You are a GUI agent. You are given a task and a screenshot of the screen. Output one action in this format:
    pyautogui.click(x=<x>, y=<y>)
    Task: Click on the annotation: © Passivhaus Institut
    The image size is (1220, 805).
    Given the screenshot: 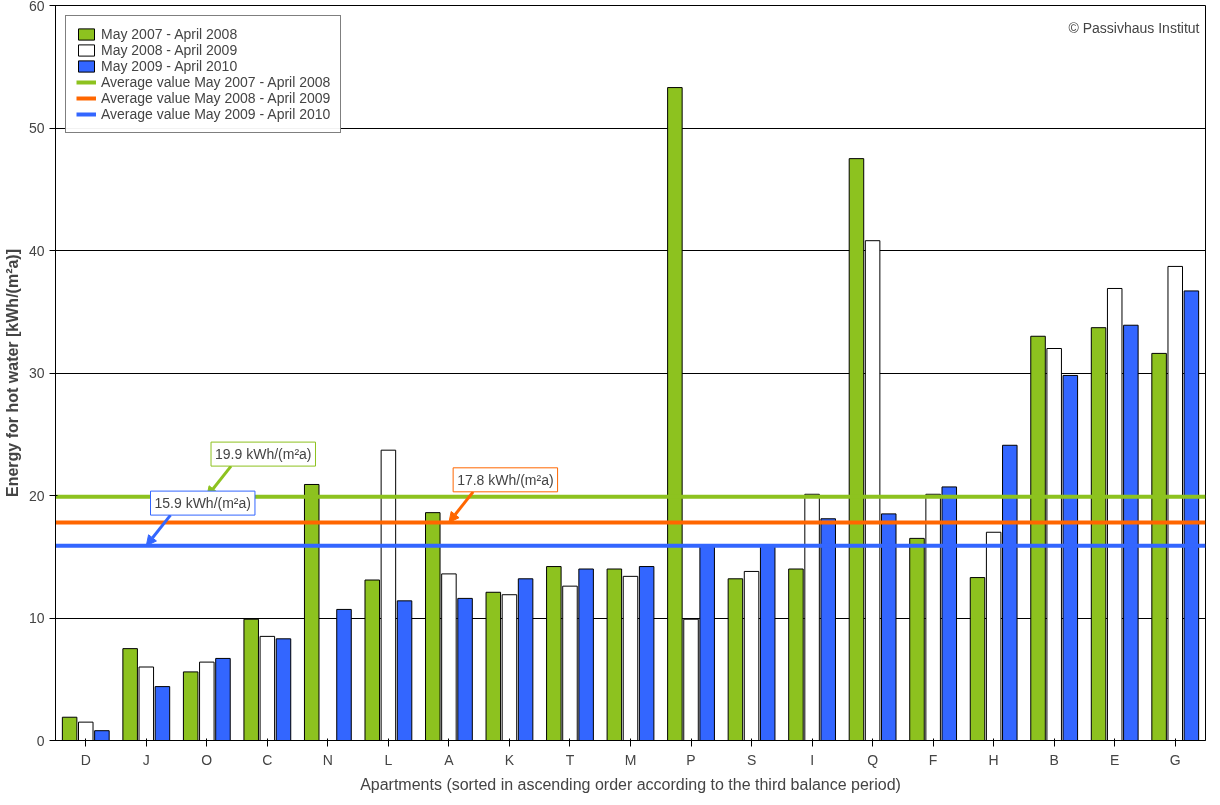 What is the action you would take?
    pyautogui.click(x=1134, y=28)
    